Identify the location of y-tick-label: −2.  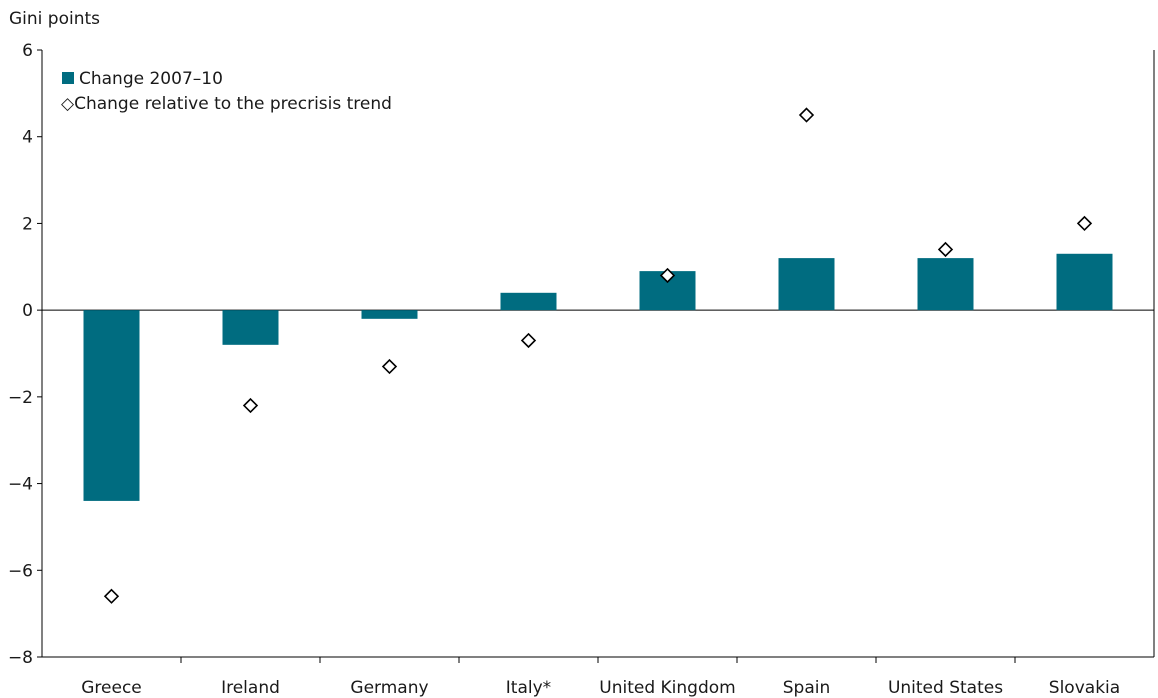
(20, 398).